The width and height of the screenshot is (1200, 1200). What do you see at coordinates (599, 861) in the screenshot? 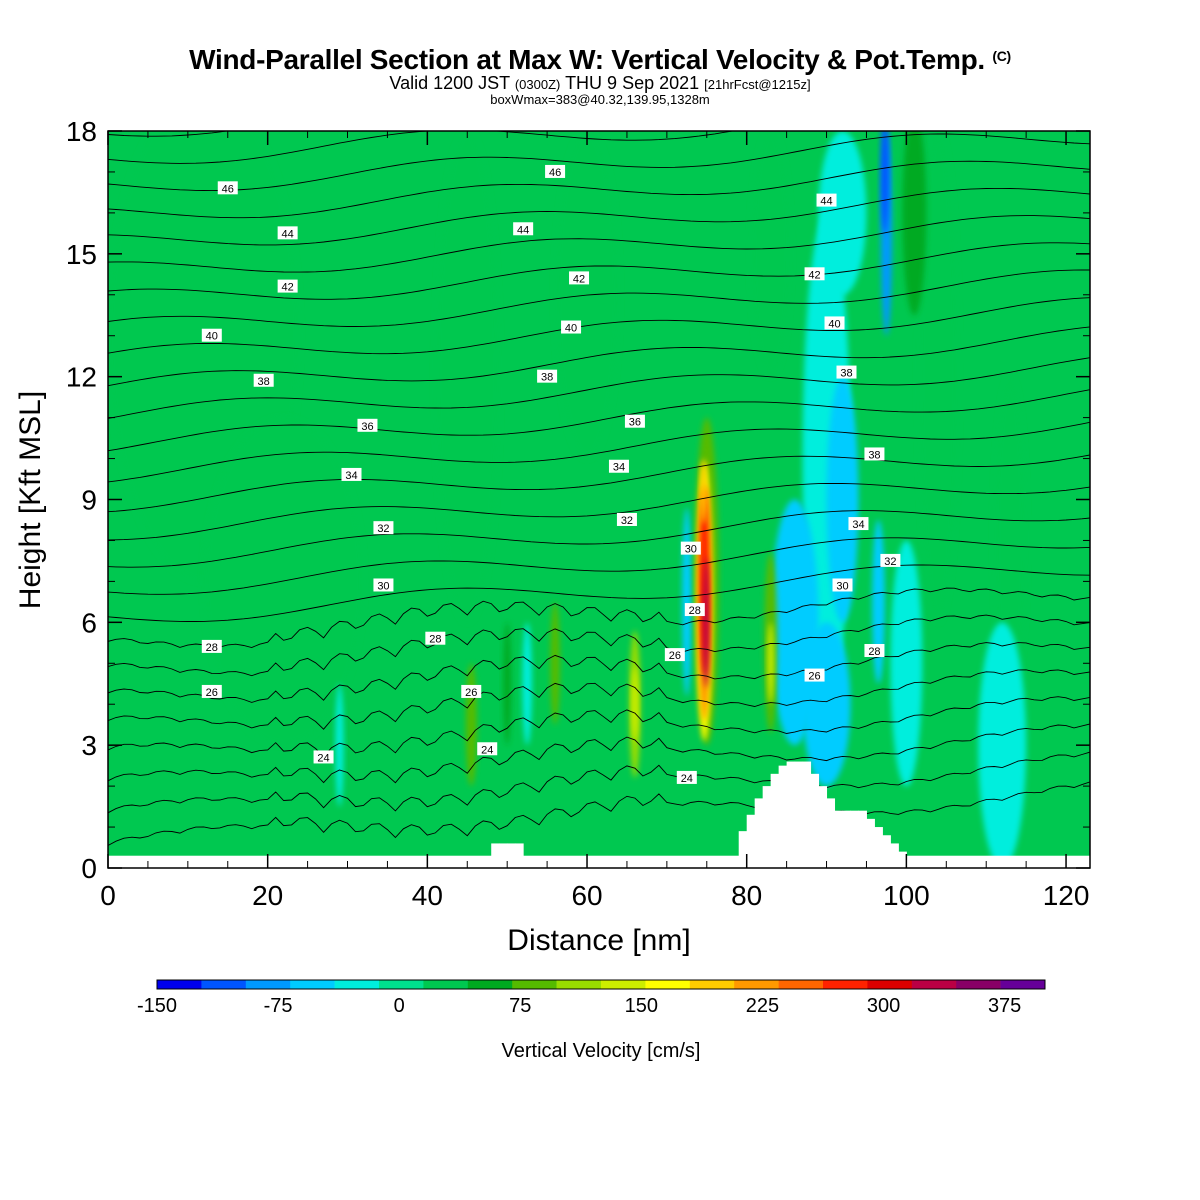
I see `terrain-base` at bounding box center [599, 861].